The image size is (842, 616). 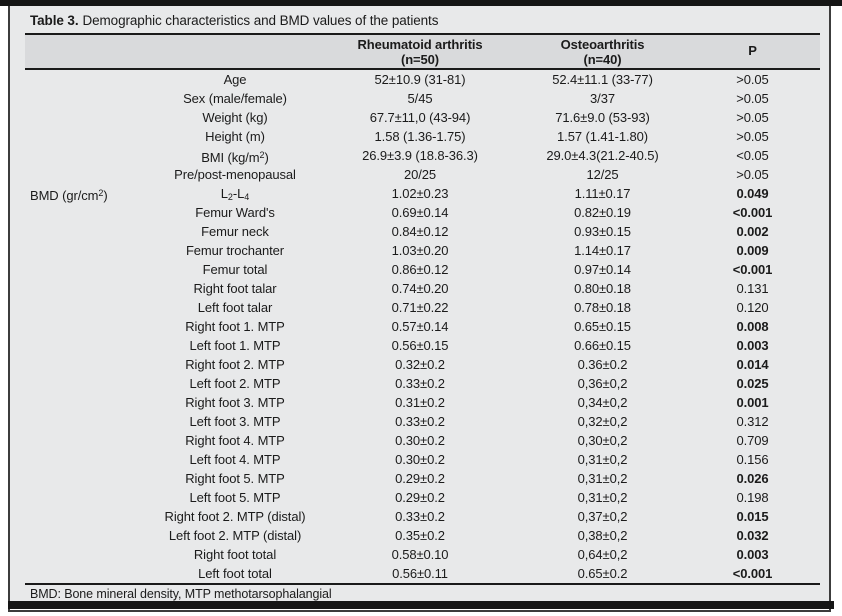 I want to click on cell-parameter-label: Femur Ward's, so click(x=235, y=212).